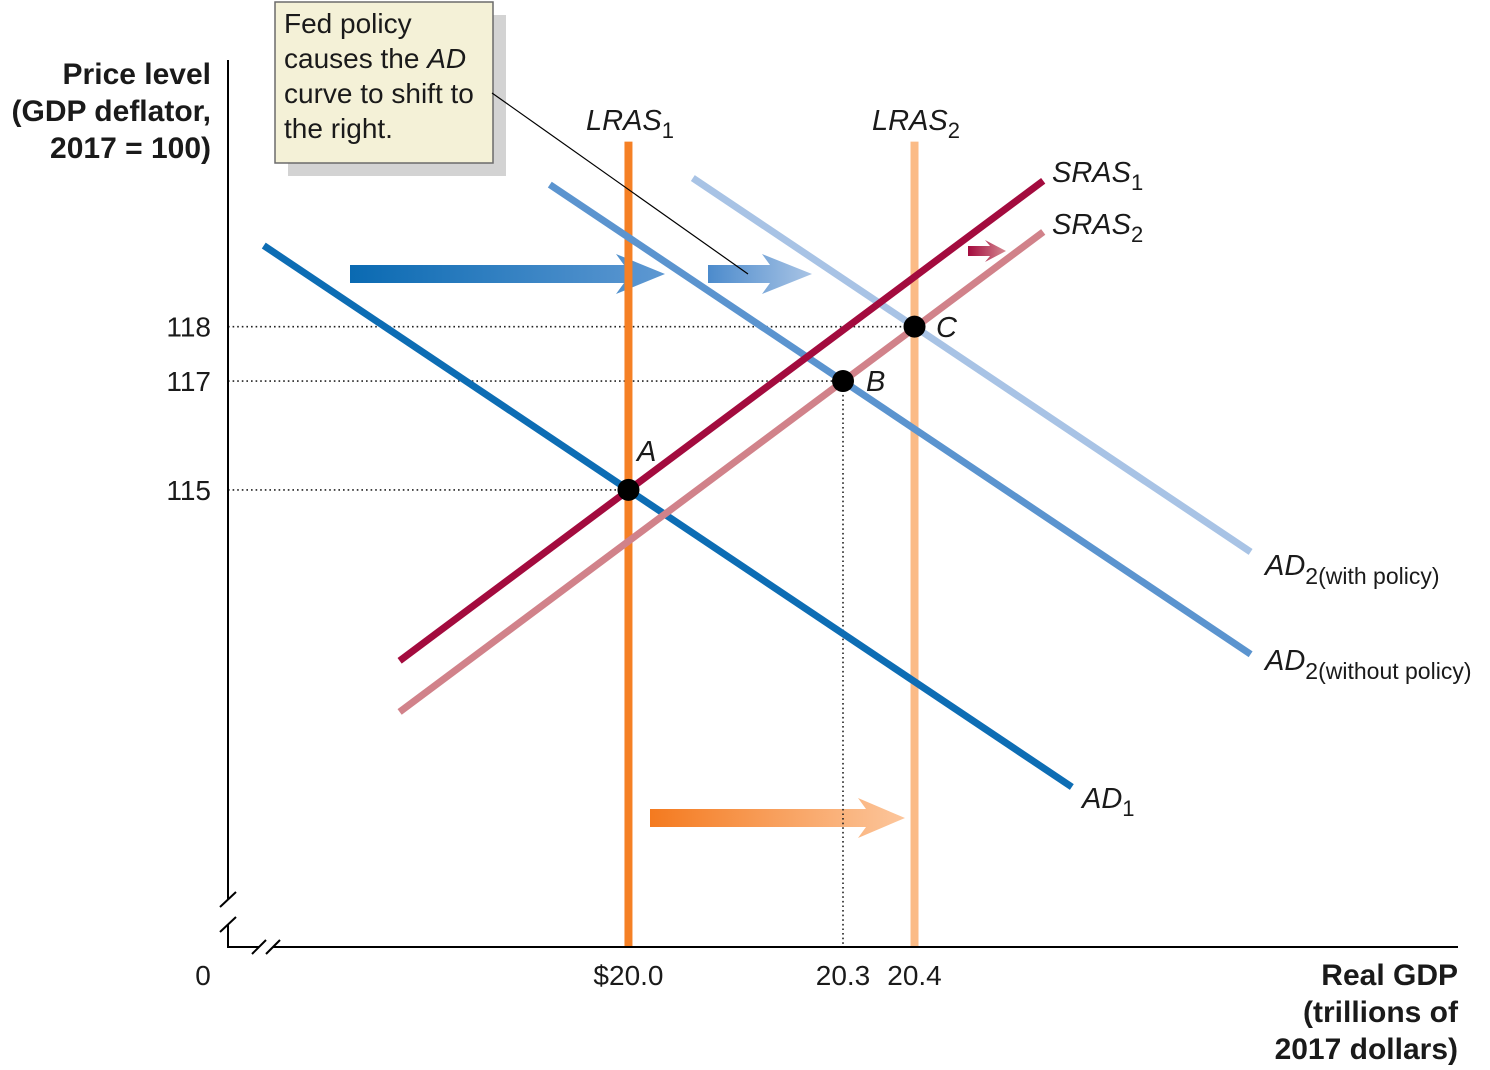  What do you see at coordinates (914, 326) in the screenshot?
I see `equilibrium-point-c` at bounding box center [914, 326].